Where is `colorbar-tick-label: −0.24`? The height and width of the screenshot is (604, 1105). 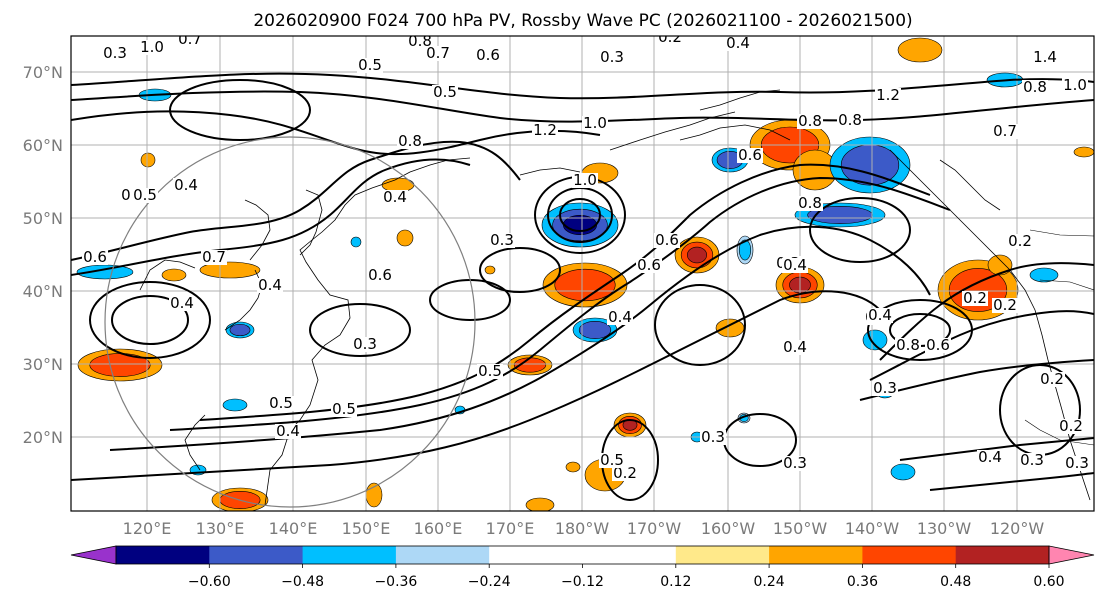 colorbar-tick-label: −0.24 is located at coordinates (489, 582).